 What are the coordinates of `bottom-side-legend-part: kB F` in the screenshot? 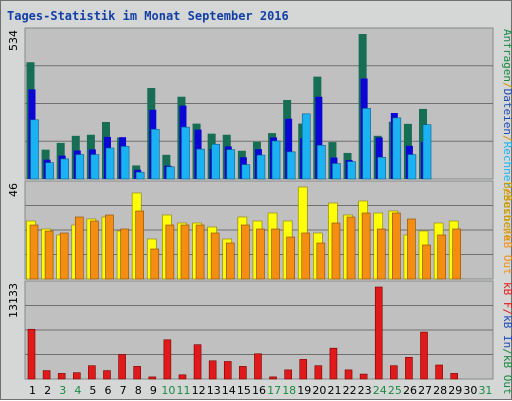 It's located at (506, 295).